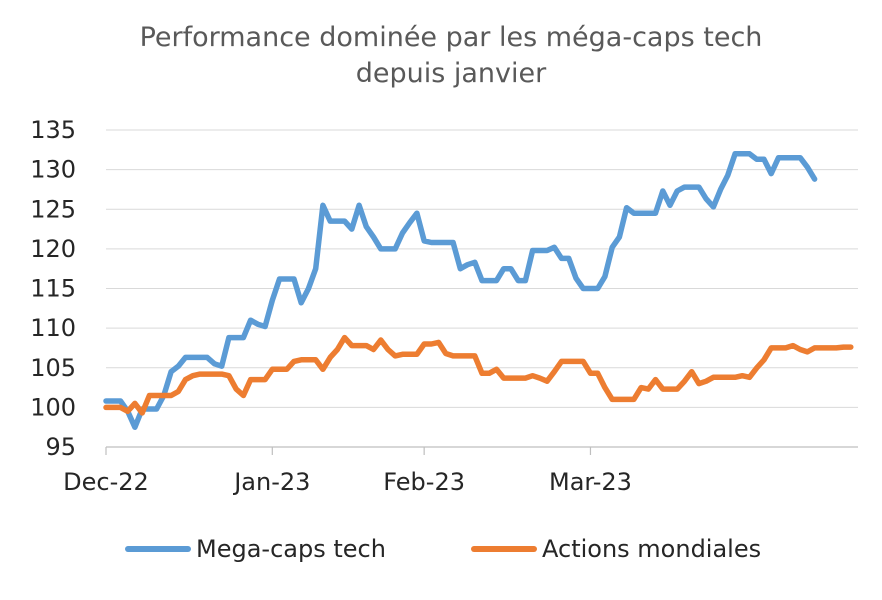  What do you see at coordinates (271, 482) in the screenshot?
I see `x-tick-label: Jan-23` at bounding box center [271, 482].